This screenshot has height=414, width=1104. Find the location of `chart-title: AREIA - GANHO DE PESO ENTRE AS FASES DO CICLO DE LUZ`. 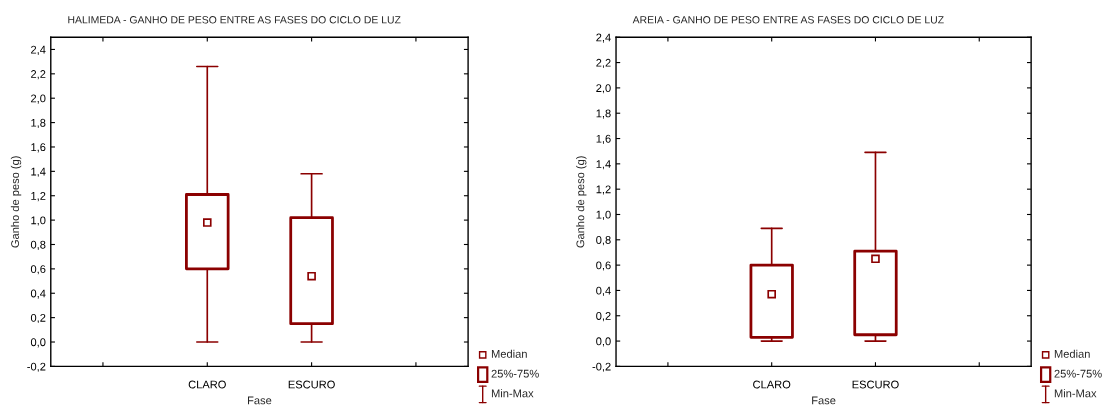

chart-title: AREIA - GANHO DE PESO ENTRE AS FASES DO CICLO DE LUZ is located at coordinates (788, 20).